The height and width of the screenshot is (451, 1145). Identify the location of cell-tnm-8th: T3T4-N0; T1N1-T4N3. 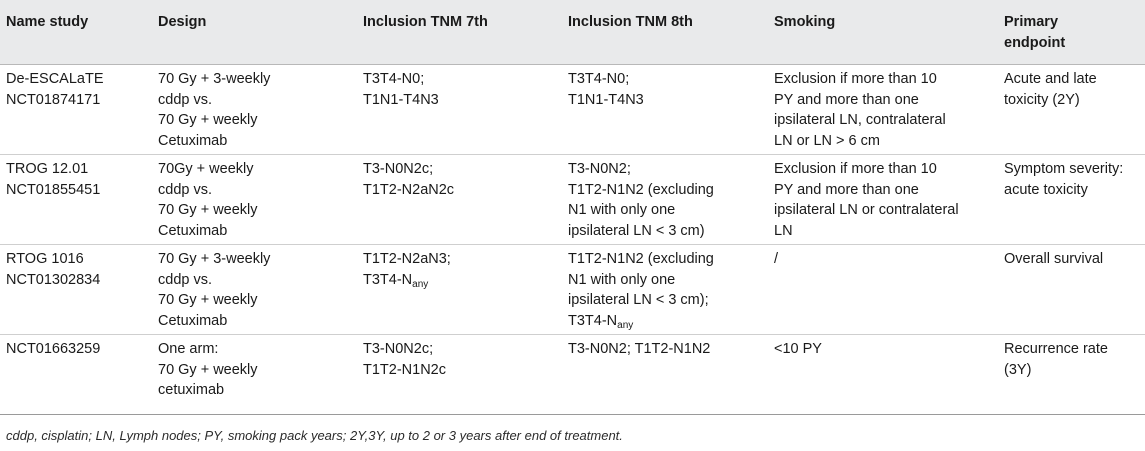
(665, 109).